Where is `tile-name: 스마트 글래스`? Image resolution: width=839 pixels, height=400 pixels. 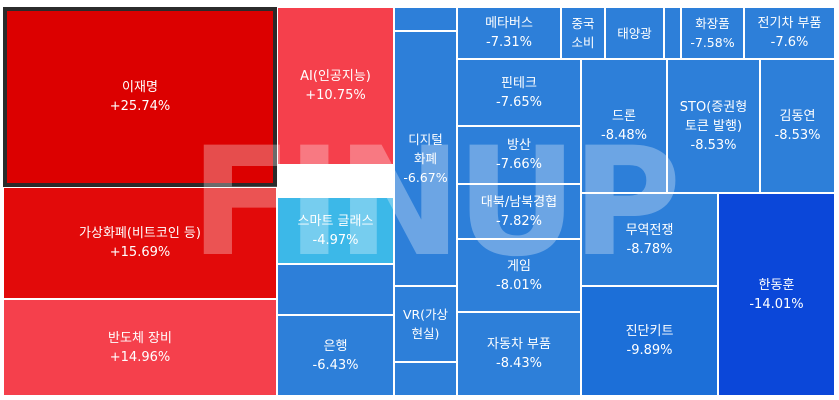
tile-name: 스마트 글래스 is located at coordinates (335, 221).